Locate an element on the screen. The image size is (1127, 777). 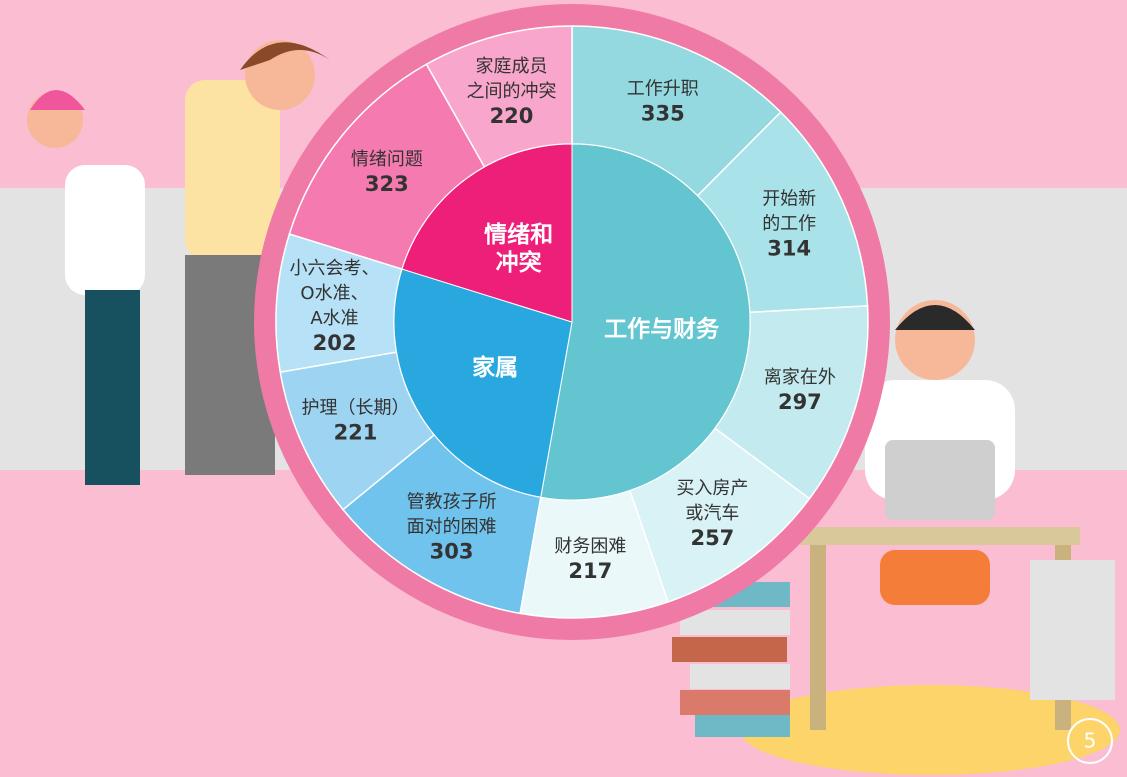
segment-label: 小六会考、 is located at coordinates (335, 268).